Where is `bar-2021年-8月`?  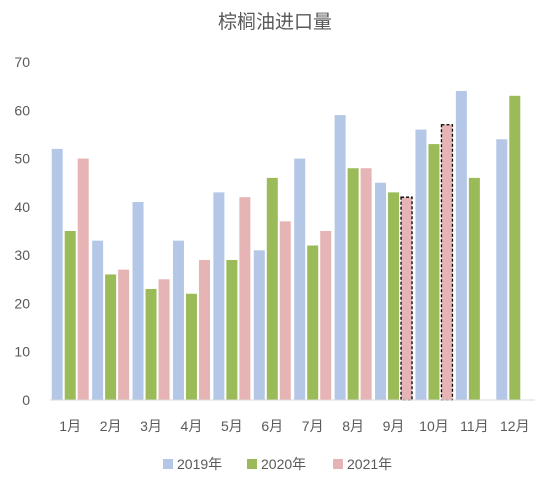 bar-2021年-8月 is located at coordinates (366, 284).